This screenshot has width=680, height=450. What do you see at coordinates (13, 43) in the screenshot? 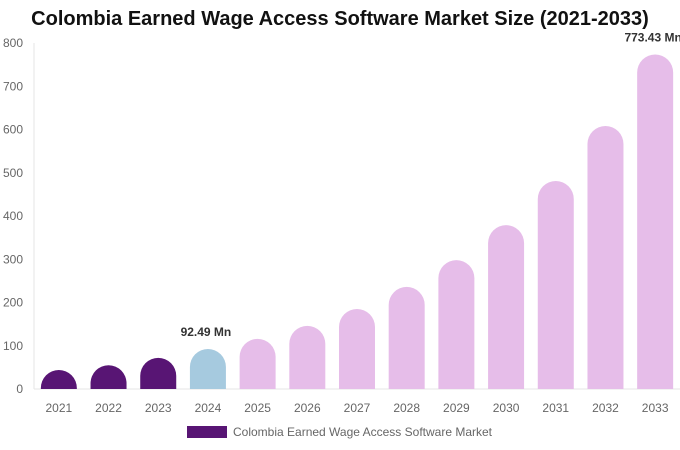
I see `y-tick-label: 800` at bounding box center [13, 43].